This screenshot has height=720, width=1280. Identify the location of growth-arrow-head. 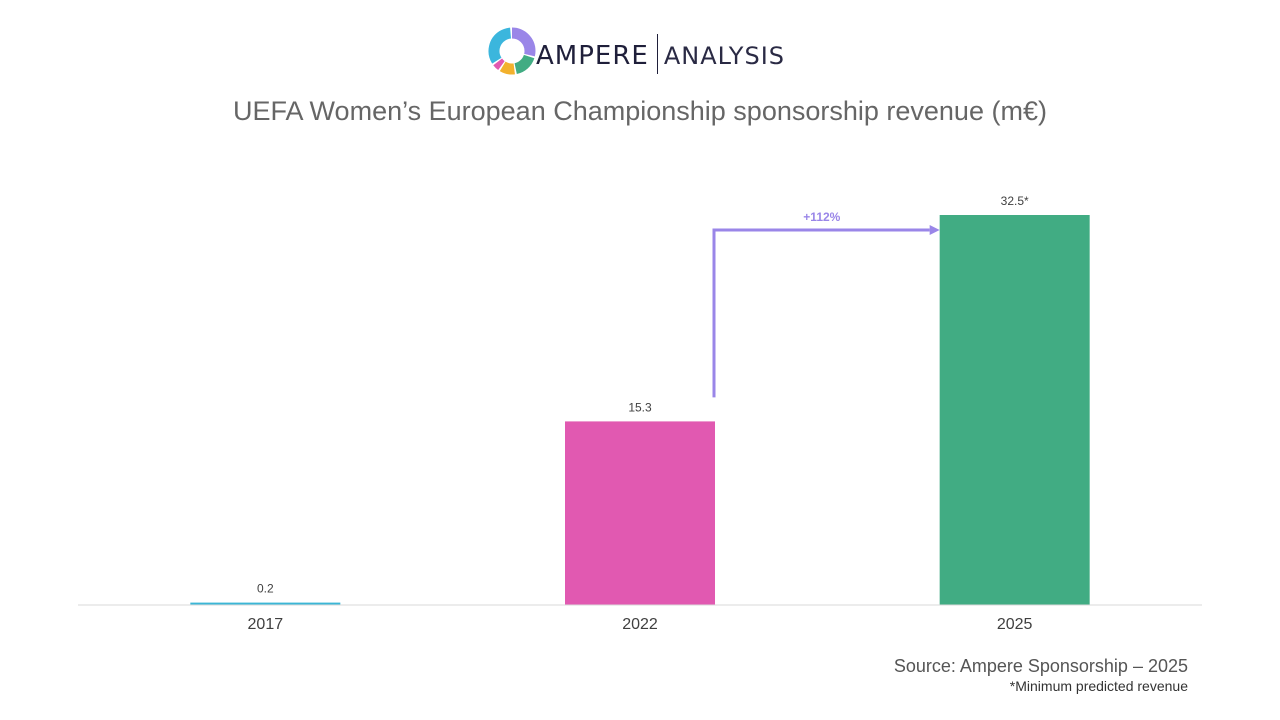
(934, 230).